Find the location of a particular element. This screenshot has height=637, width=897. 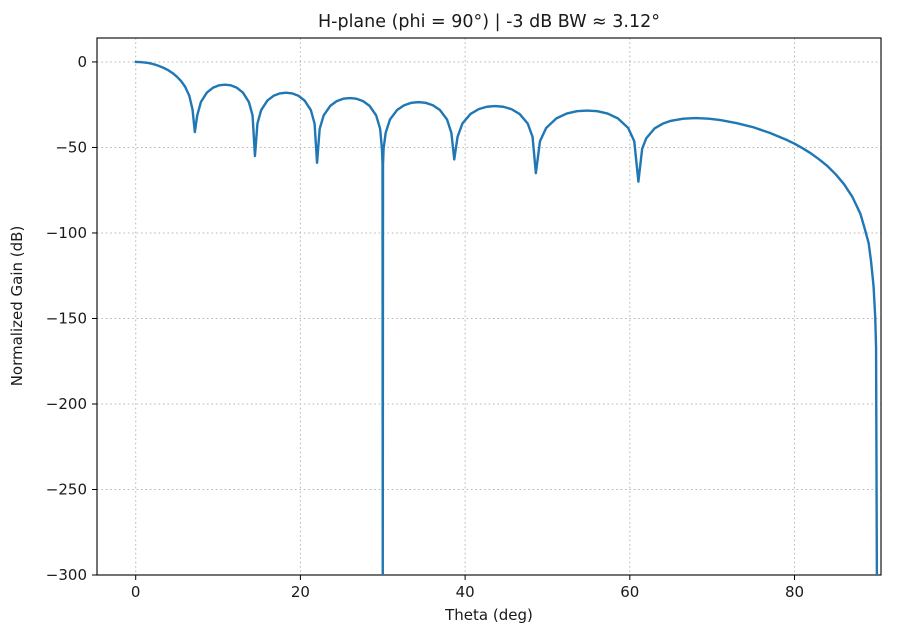

x-axis-label: Theta (deg) is located at coordinates (488, 615).